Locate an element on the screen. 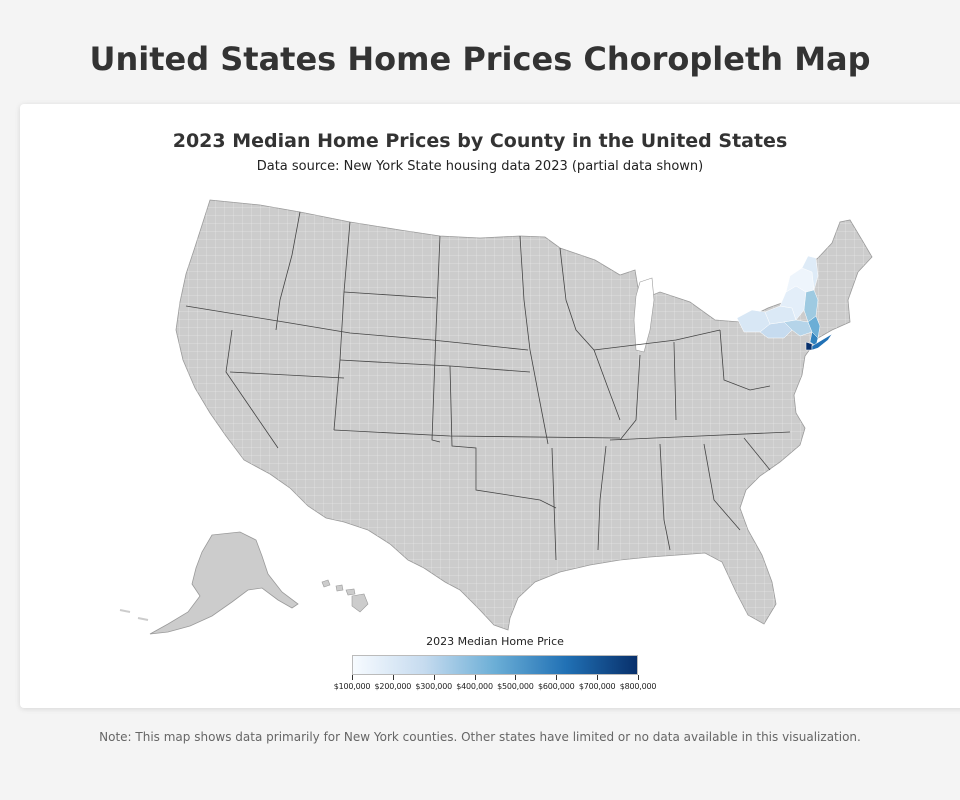 The image size is (960, 800). new-york-counties is located at coordinates (784, 303).